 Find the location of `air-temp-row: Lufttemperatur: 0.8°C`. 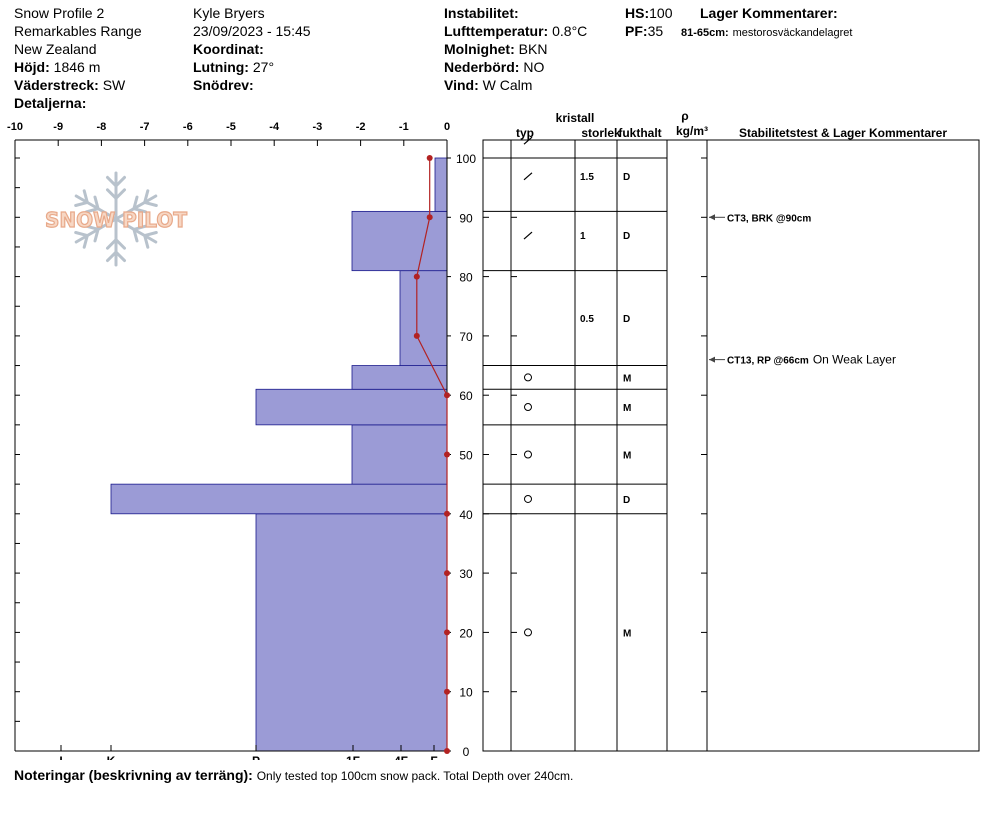

air-temp-row: Lufttemperatur: 0.8°C is located at coordinates (515, 31).